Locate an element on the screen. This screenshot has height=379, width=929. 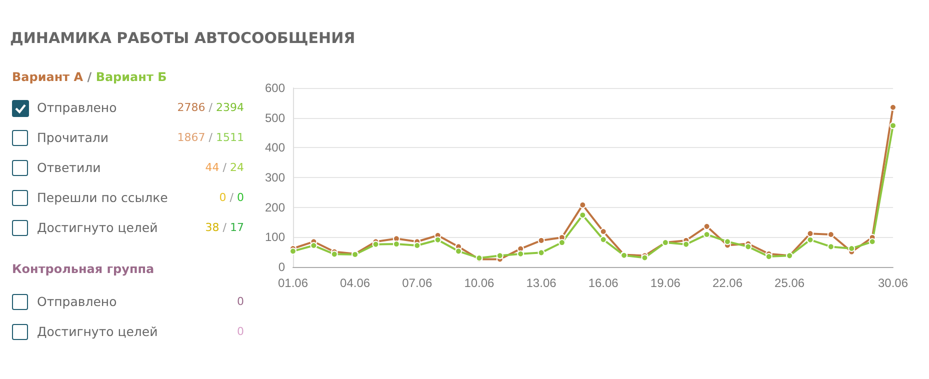
y-tick-label: 0 is located at coordinates (282, 267).